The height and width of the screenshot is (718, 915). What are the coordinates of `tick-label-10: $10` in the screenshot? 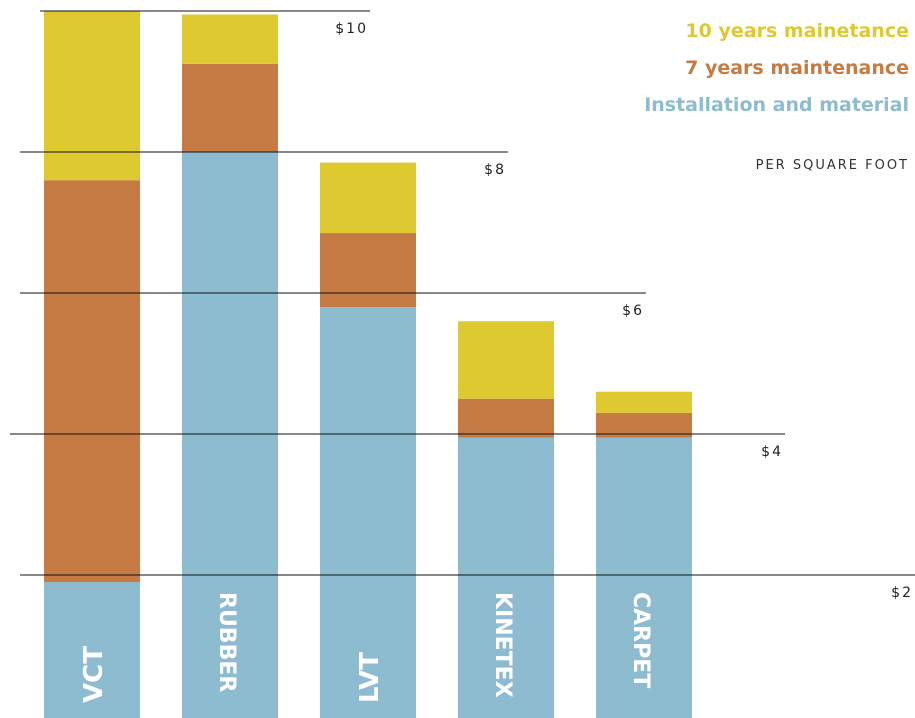 It's located at (351, 29).